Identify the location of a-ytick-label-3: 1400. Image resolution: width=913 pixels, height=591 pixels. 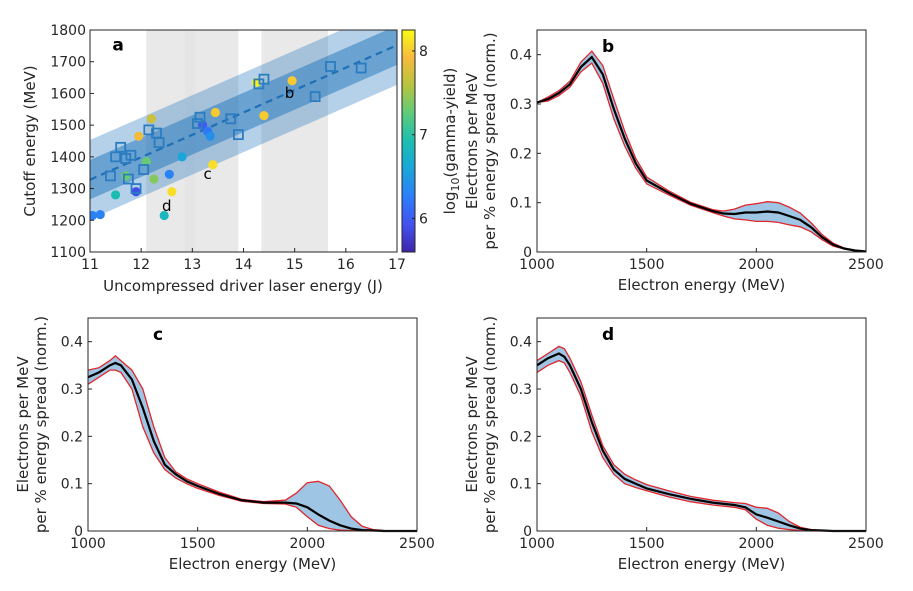
(68, 158).